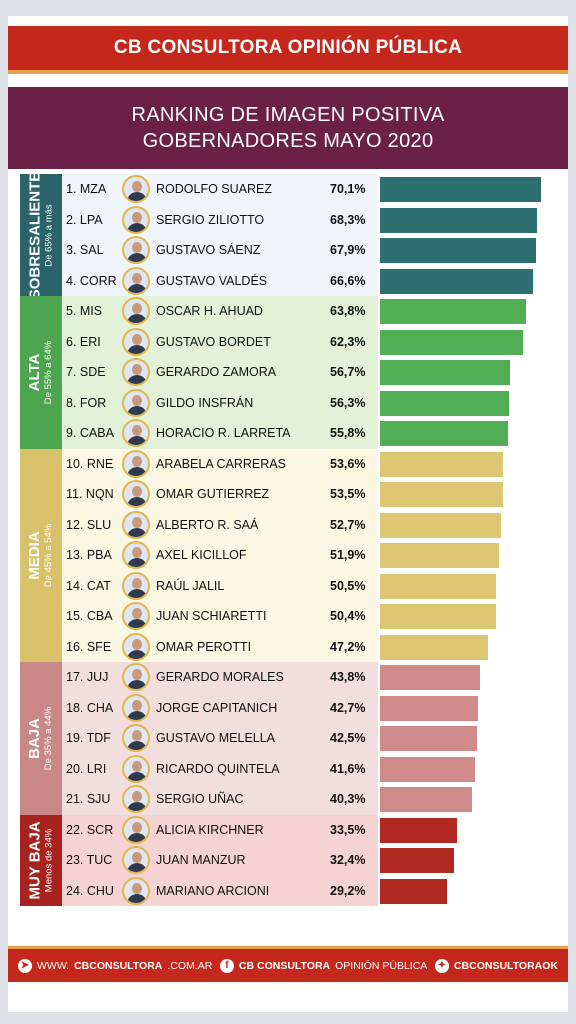 The height and width of the screenshot is (1024, 576). What do you see at coordinates (205, 402) in the screenshot?
I see `row-governor-name: GILDO INSFRÁN` at bounding box center [205, 402].